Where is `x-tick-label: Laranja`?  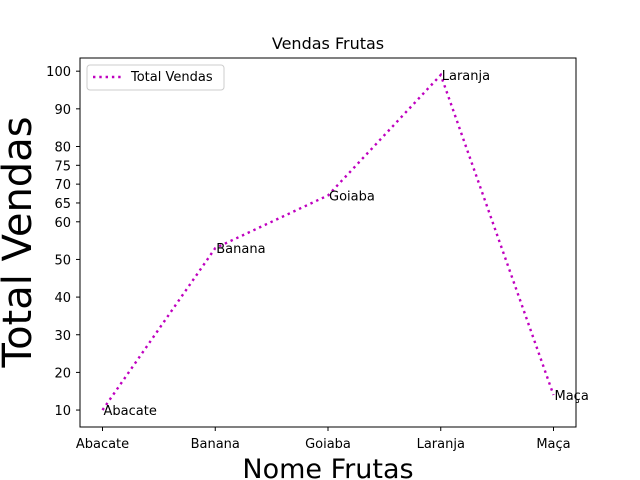
x-tick-label: Laranja is located at coordinates (441, 444).